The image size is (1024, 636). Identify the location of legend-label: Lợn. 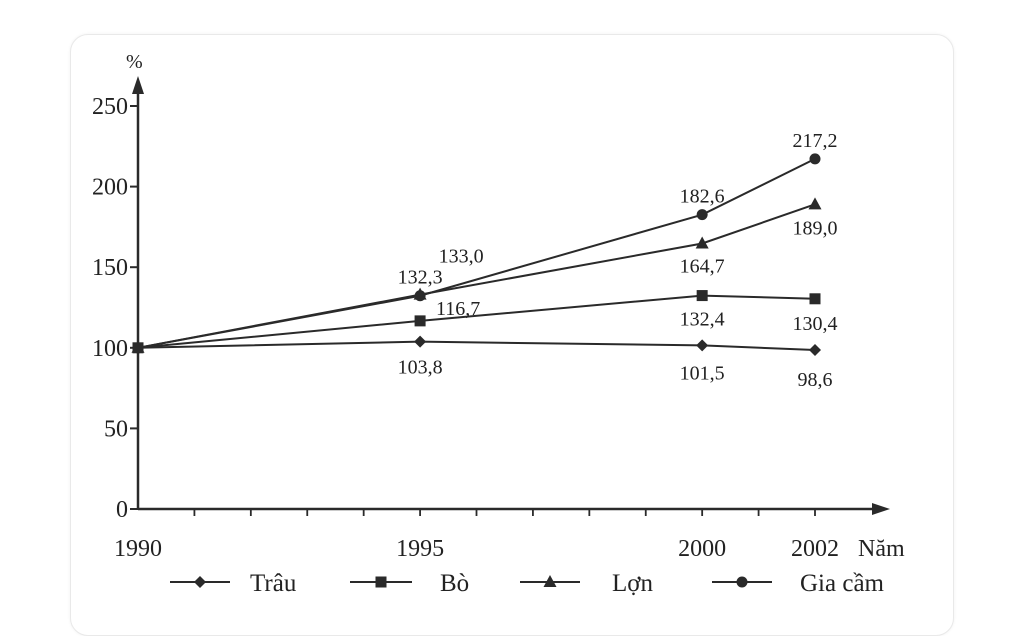
(632, 583).